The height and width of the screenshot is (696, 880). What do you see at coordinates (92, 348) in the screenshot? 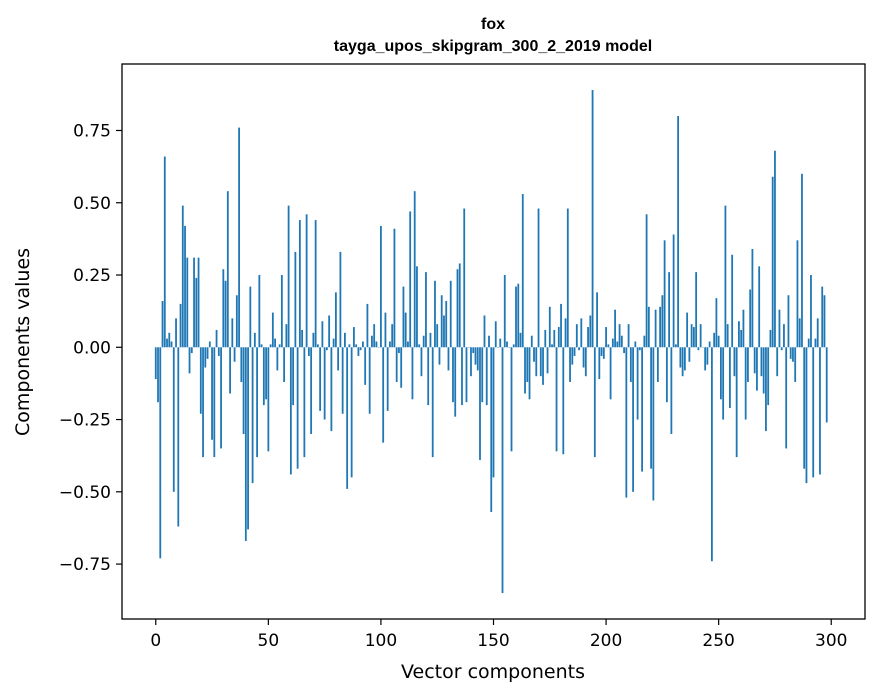
I see `y-tick-label: 0.00` at bounding box center [92, 348].